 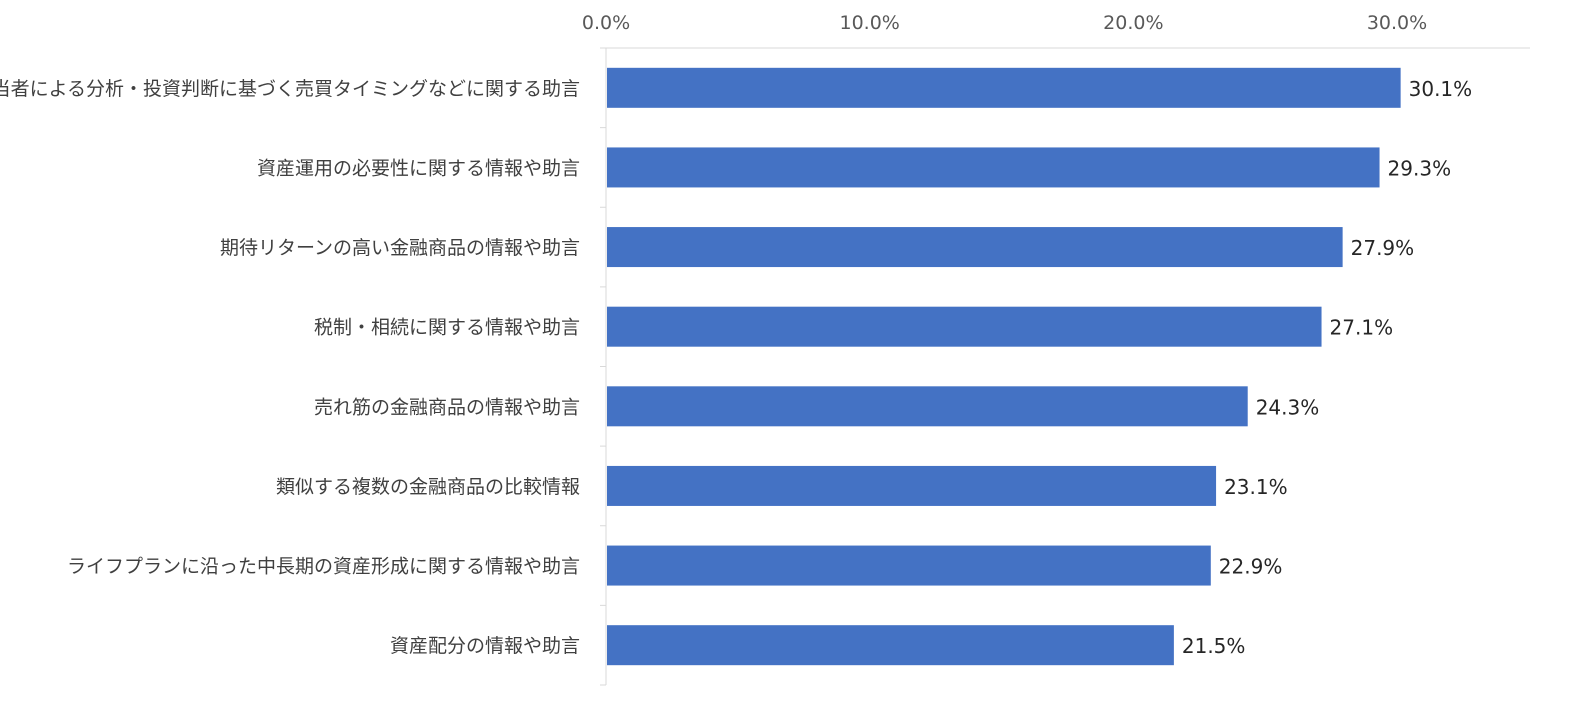 I want to click on x-tick-label: 30.0%, so click(x=1397, y=23).